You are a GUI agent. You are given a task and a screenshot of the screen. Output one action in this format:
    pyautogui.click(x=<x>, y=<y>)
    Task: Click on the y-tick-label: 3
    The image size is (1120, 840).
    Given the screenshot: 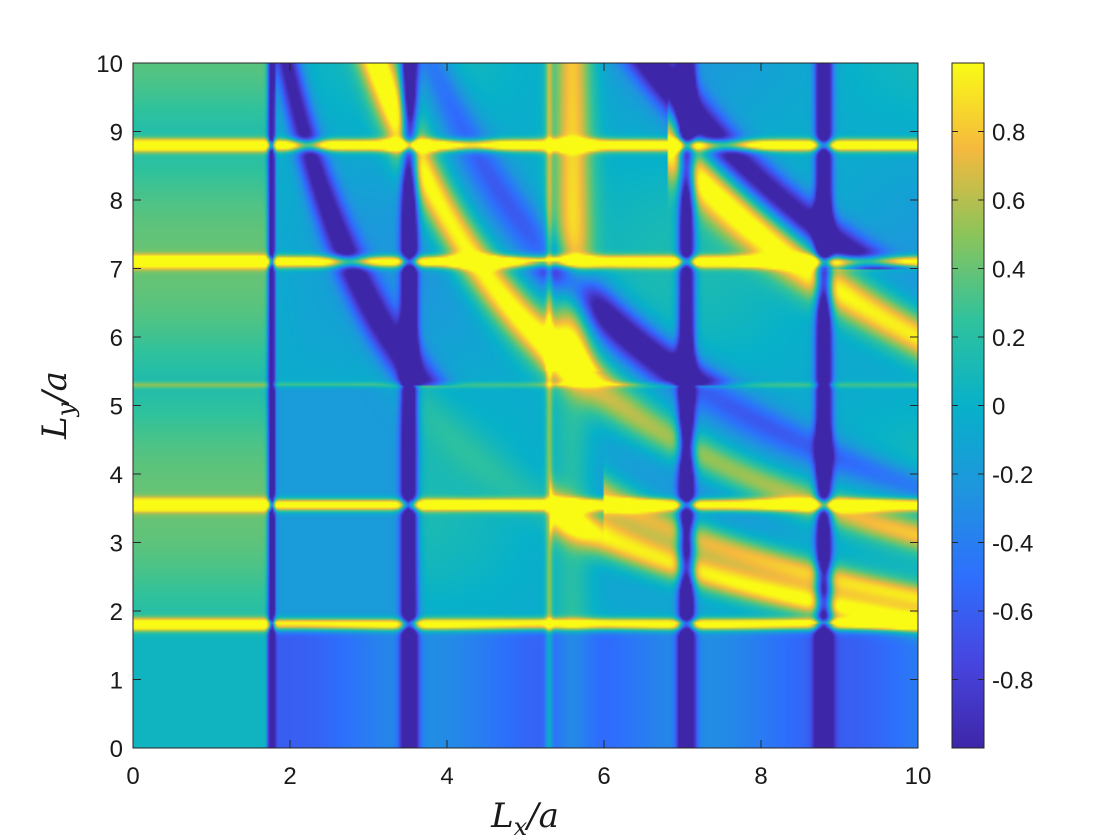 What is the action you would take?
    pyautogui.click(x=116, y=544)
    